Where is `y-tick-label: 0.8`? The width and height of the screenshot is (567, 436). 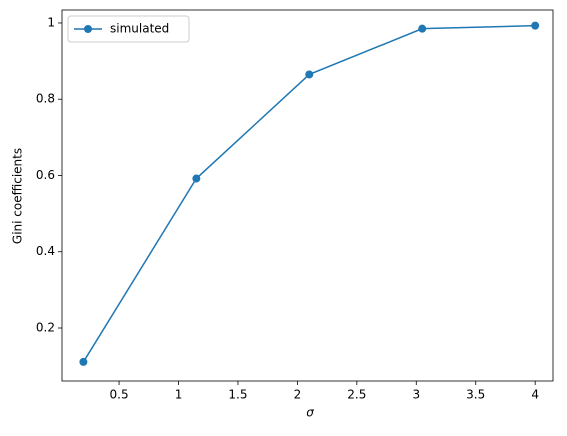
y-tick-label: 0.8 is located at coordinates (45, 99).